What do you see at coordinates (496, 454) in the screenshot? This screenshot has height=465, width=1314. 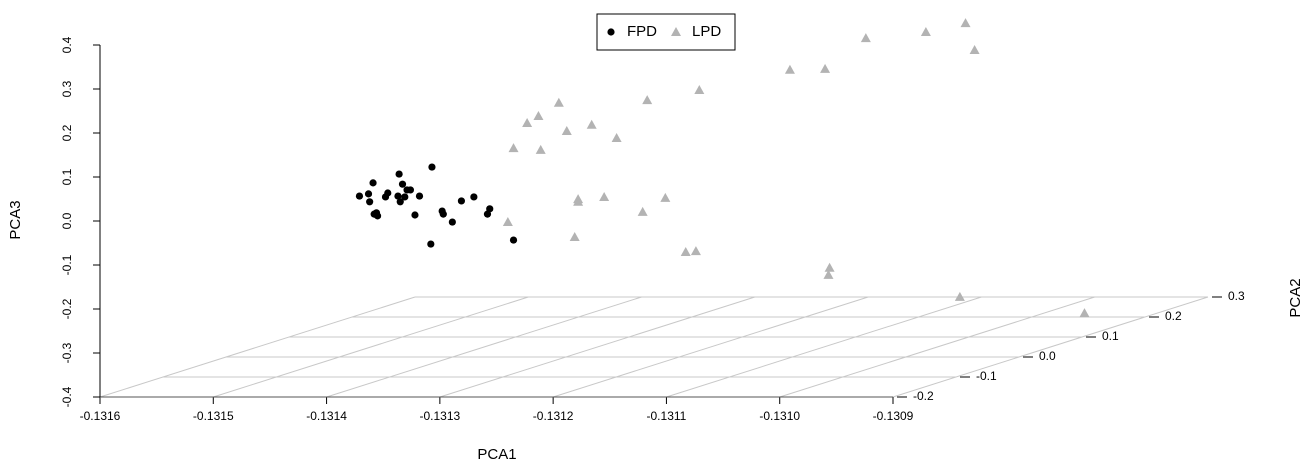 I see `x-axis-label: PCA1` at bounding box center [496, 454].